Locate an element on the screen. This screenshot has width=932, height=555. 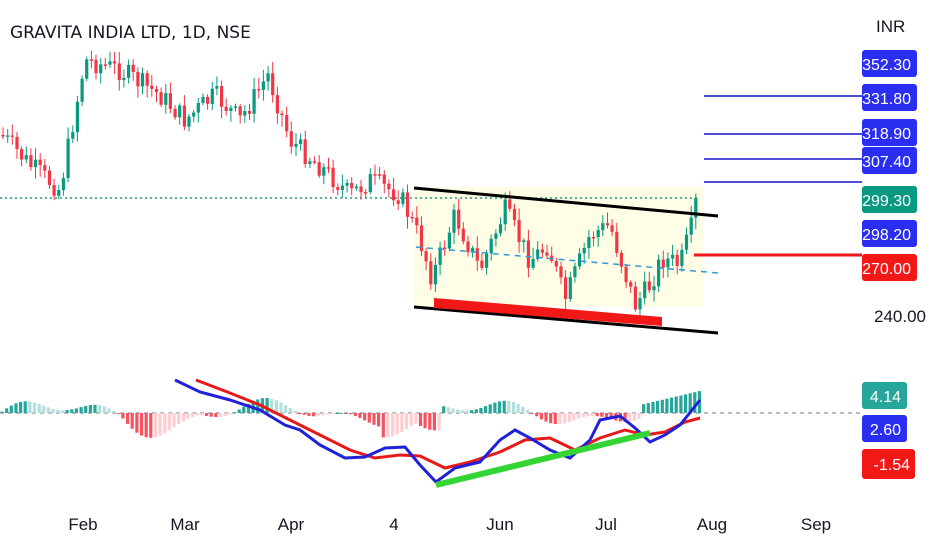
x-tick-label: 4 is located at coordinates (393, 524).